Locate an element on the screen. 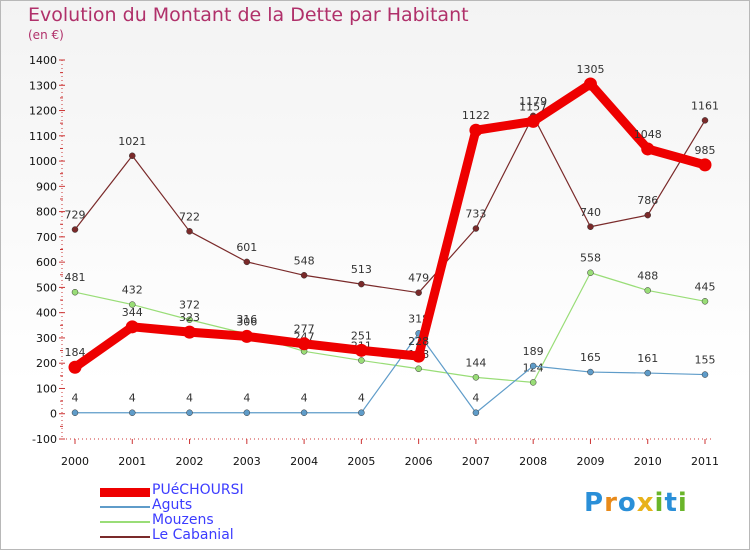  logo-letter: x is located at coordinates (645, 503).